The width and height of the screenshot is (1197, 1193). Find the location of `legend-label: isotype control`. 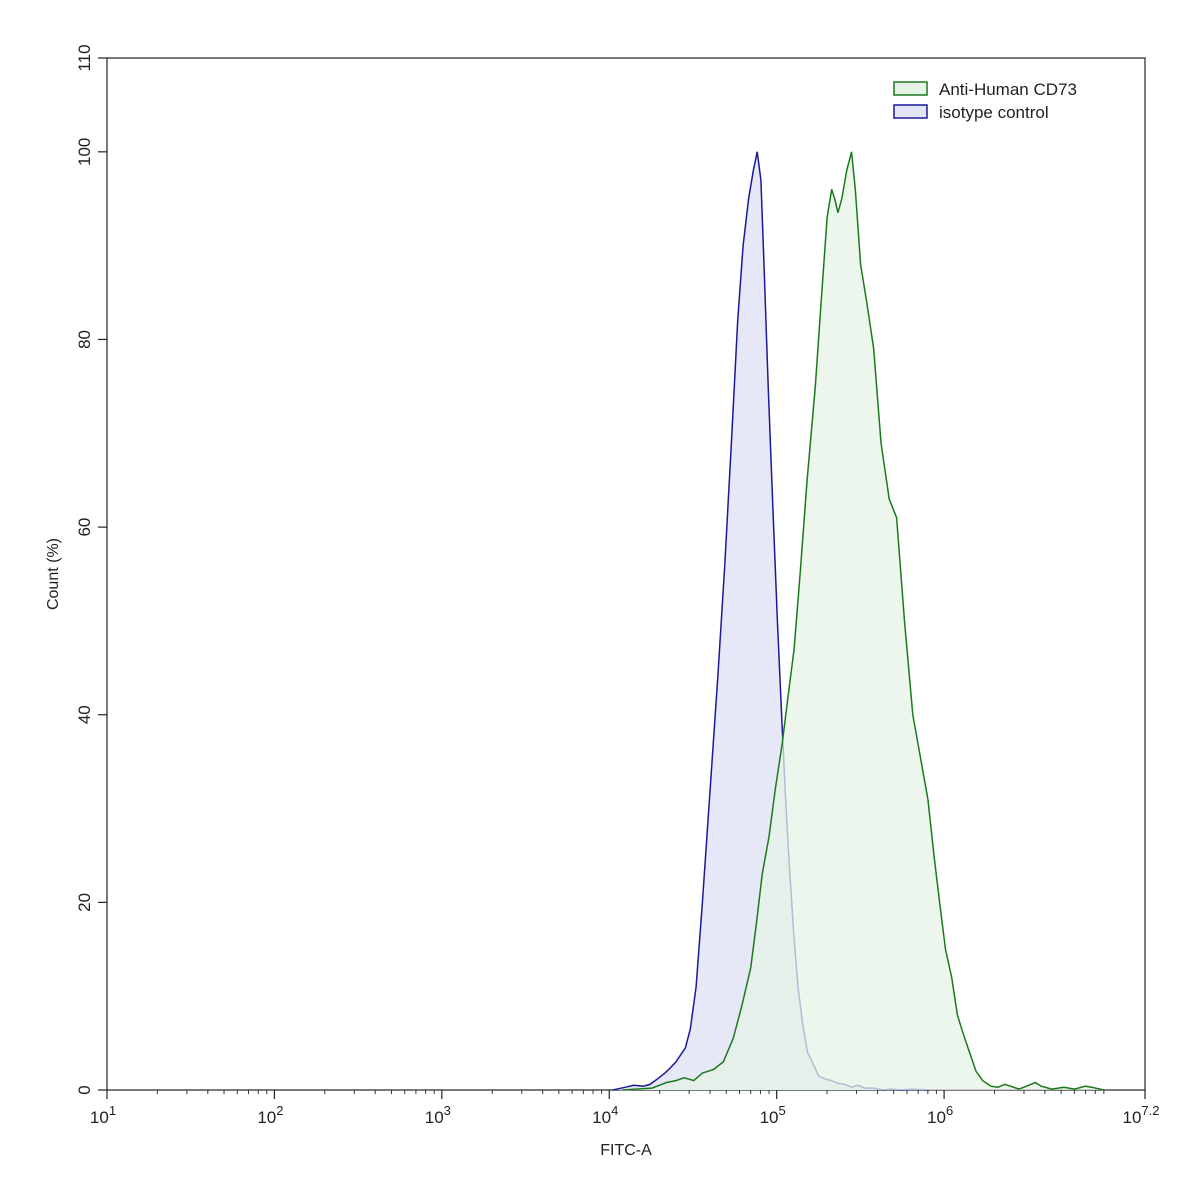

legend-label: isotype control is located at coordinates (994, 112).